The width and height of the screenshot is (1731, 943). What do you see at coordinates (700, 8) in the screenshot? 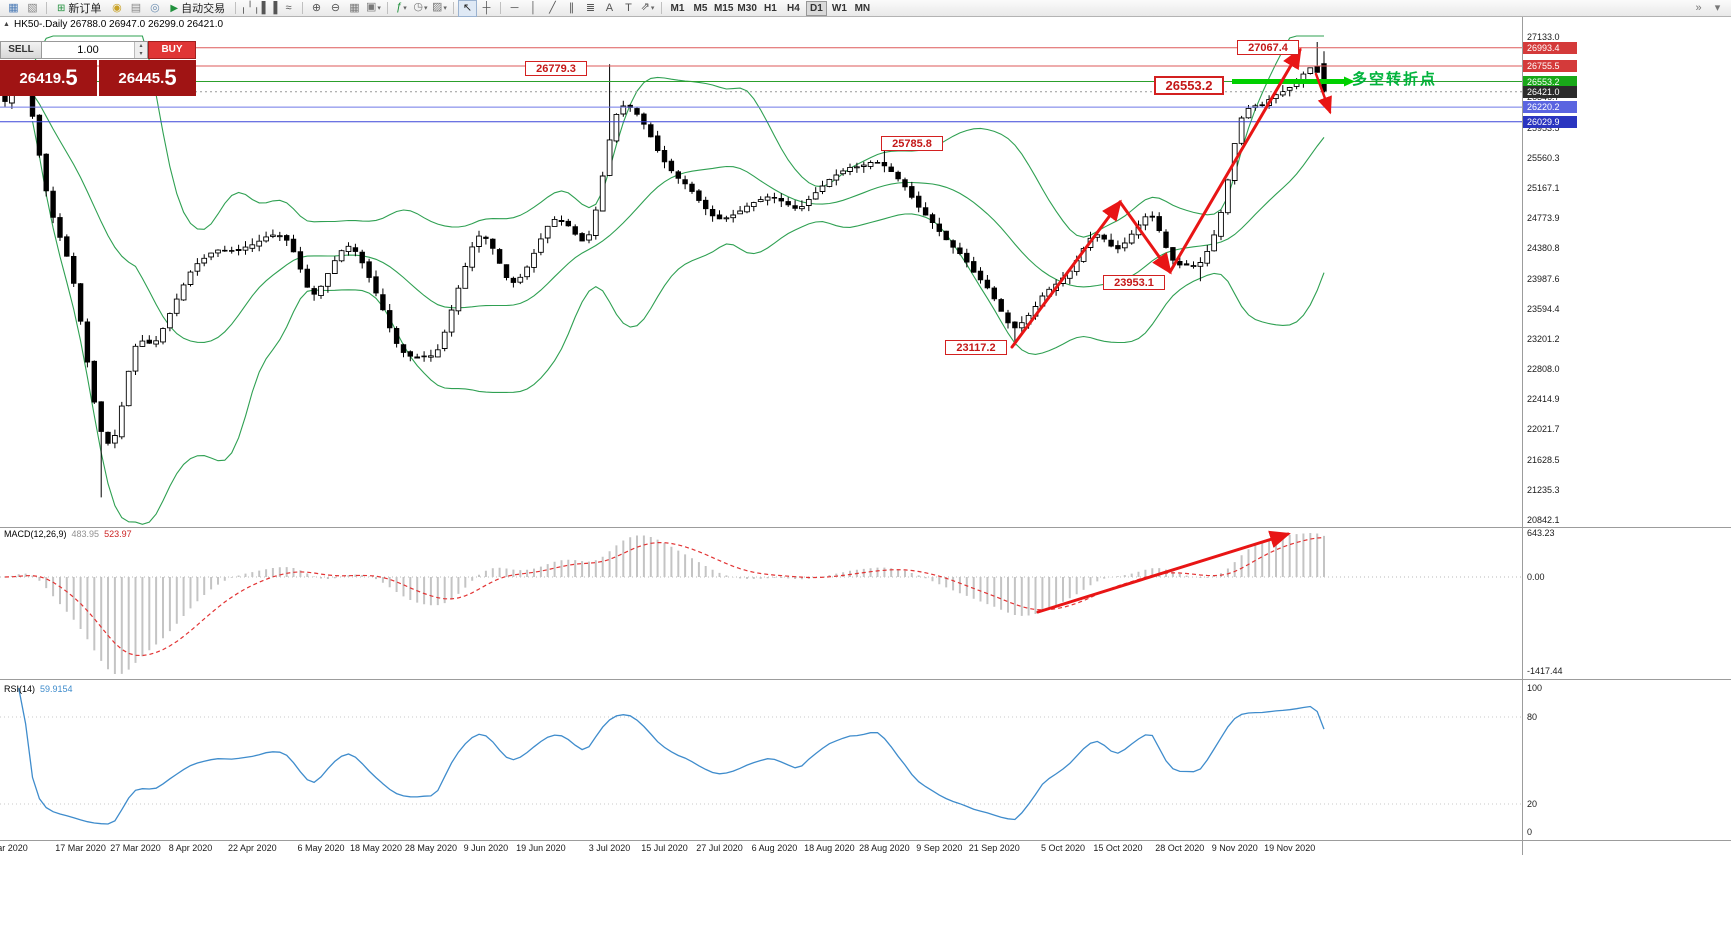
I see `timeframe-m5: M5` at bounding box center [700, 8].